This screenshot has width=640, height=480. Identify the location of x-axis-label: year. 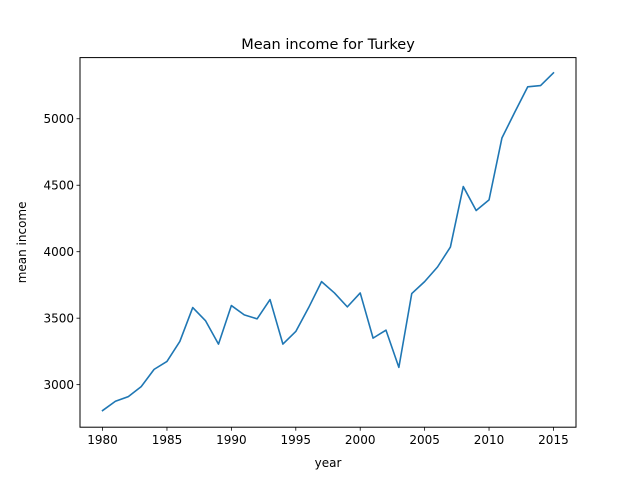
(328, 463).